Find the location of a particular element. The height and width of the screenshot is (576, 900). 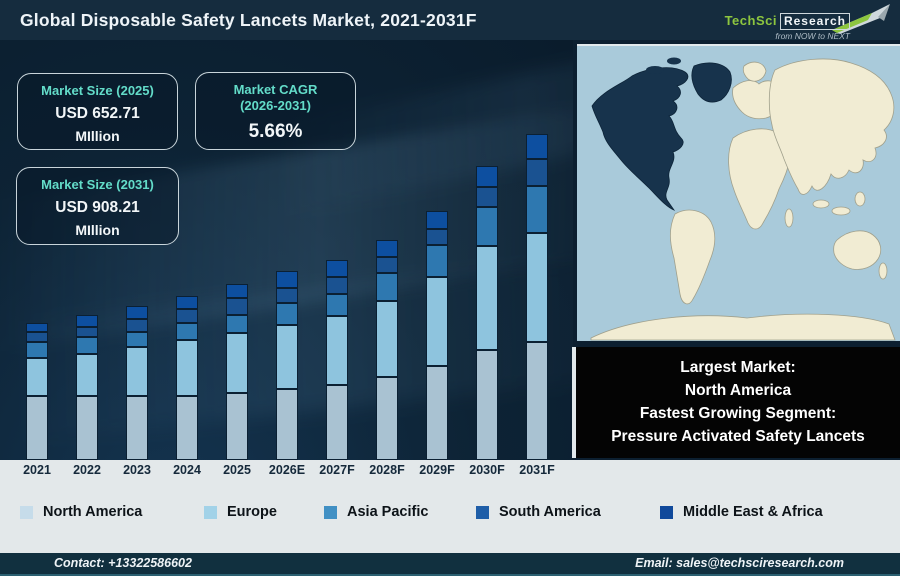

legend-label: Middle East & Africa is located at coordinates (753, 512).